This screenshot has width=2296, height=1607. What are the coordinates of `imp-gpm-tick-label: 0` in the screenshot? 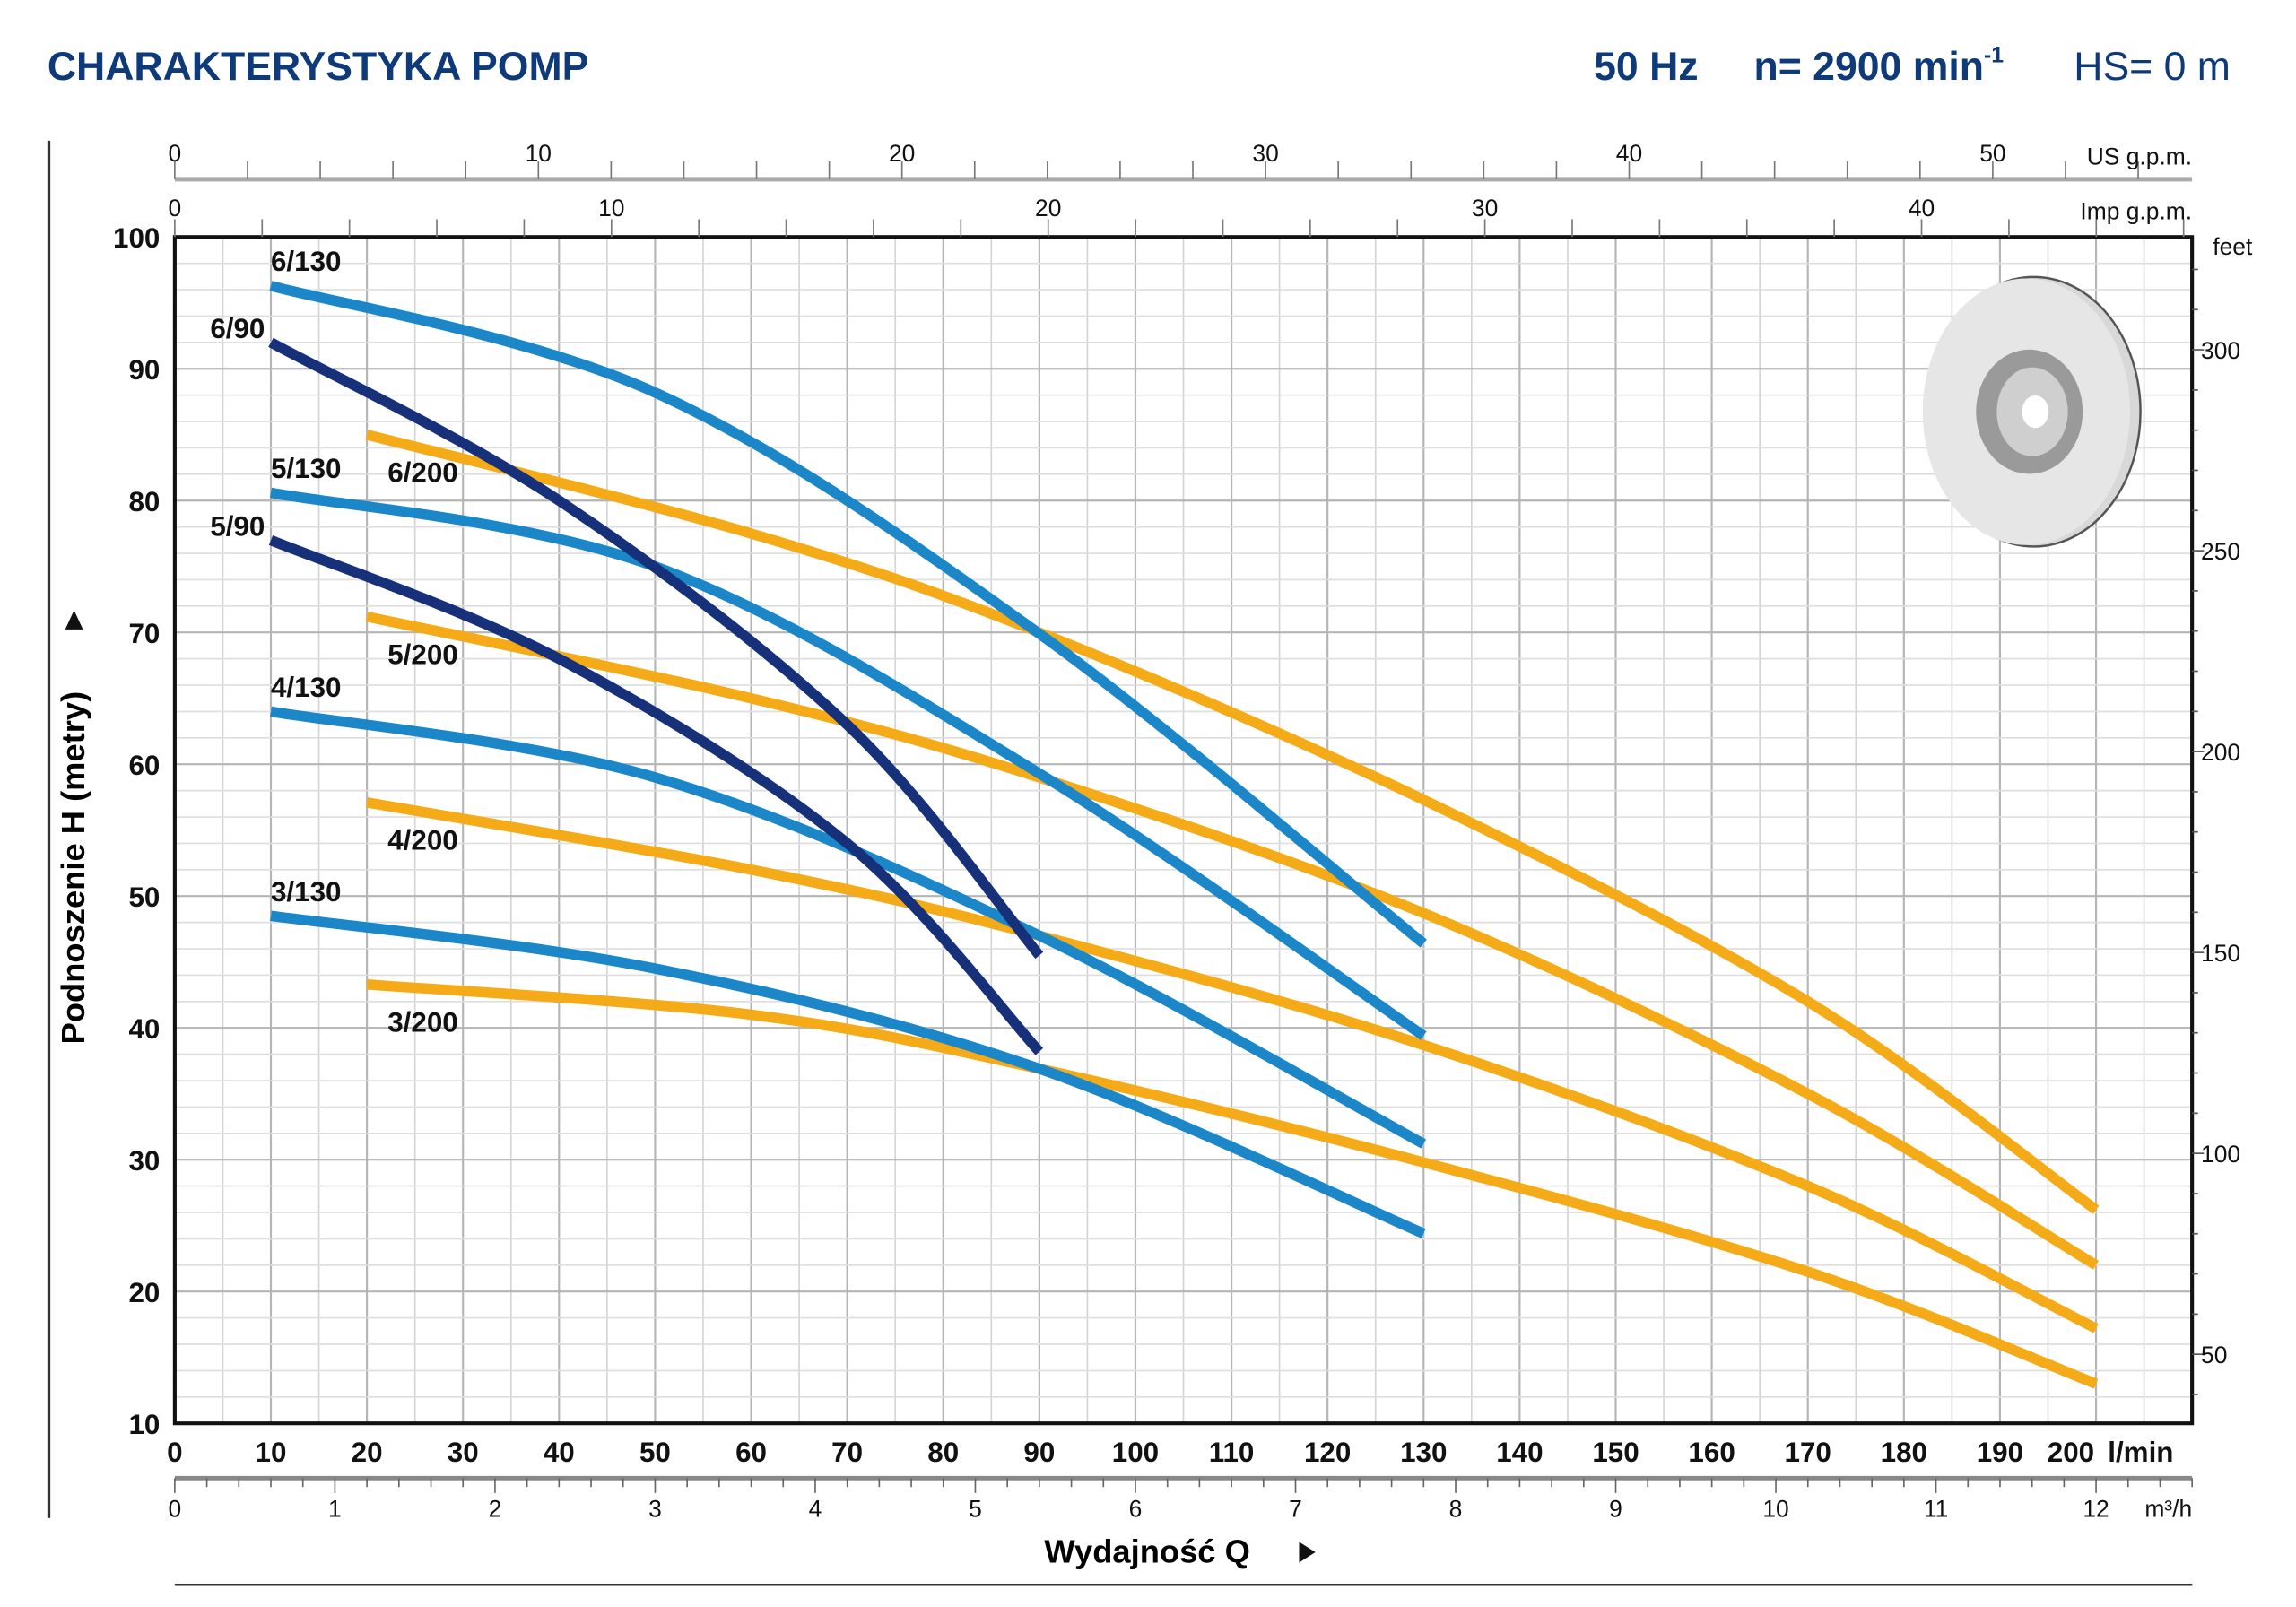 It's located at (175, 209).